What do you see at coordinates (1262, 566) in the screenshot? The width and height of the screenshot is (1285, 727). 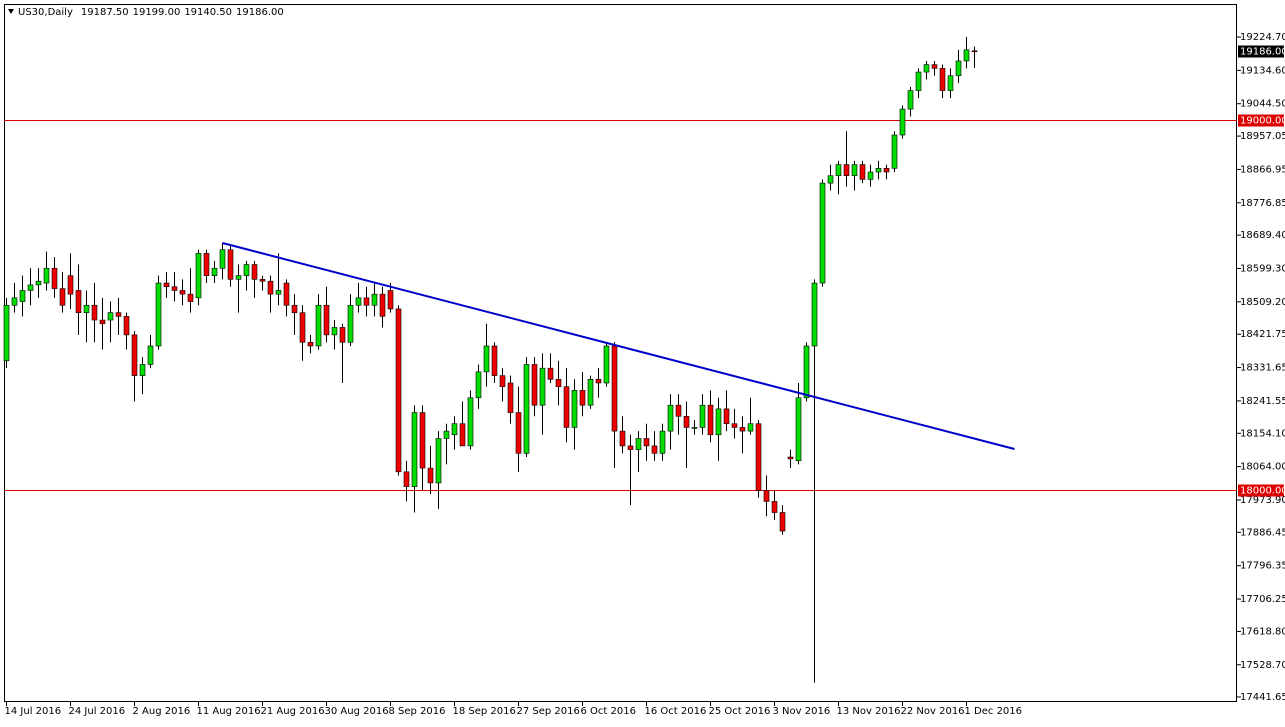 I see `y-tick-label: 17796.35` at bounding box center [1262, 566].